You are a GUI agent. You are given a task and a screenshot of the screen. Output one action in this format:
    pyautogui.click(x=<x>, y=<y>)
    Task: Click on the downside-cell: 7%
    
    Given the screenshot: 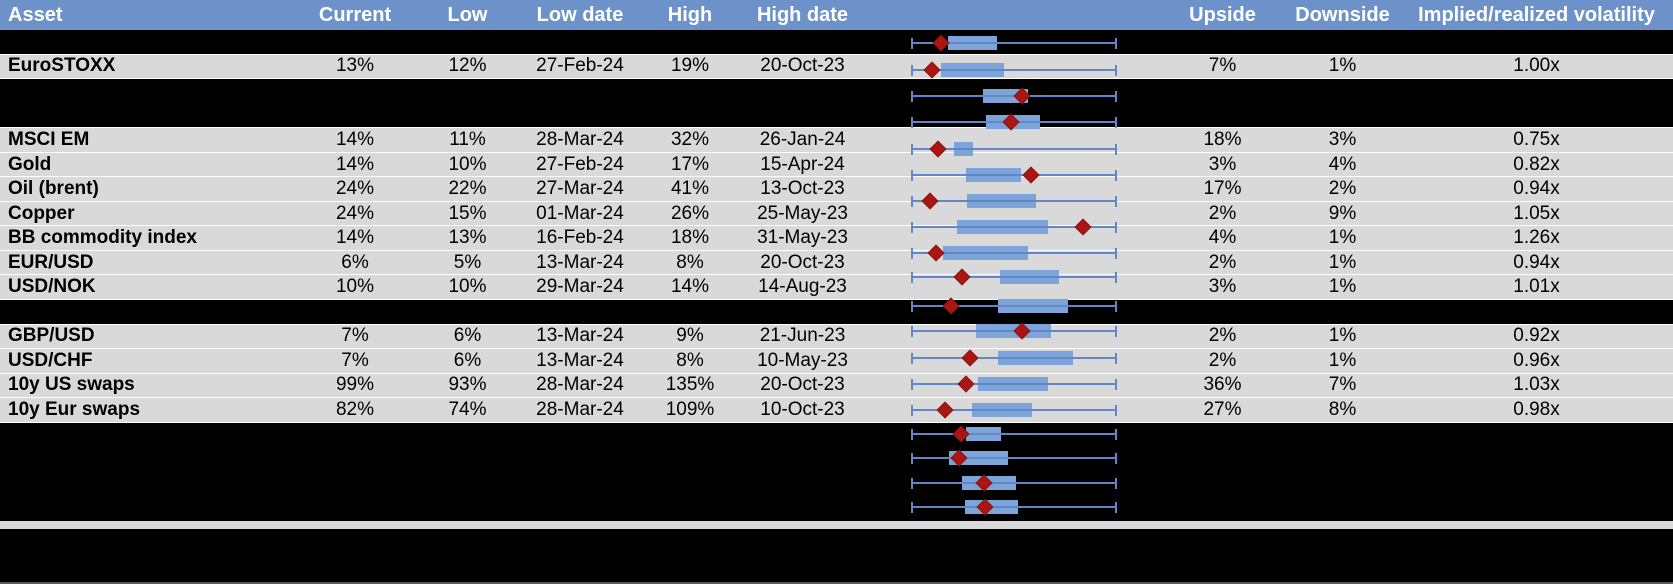 What is the action you would take?
    pyautogui.click(x=1342, y=385)
    